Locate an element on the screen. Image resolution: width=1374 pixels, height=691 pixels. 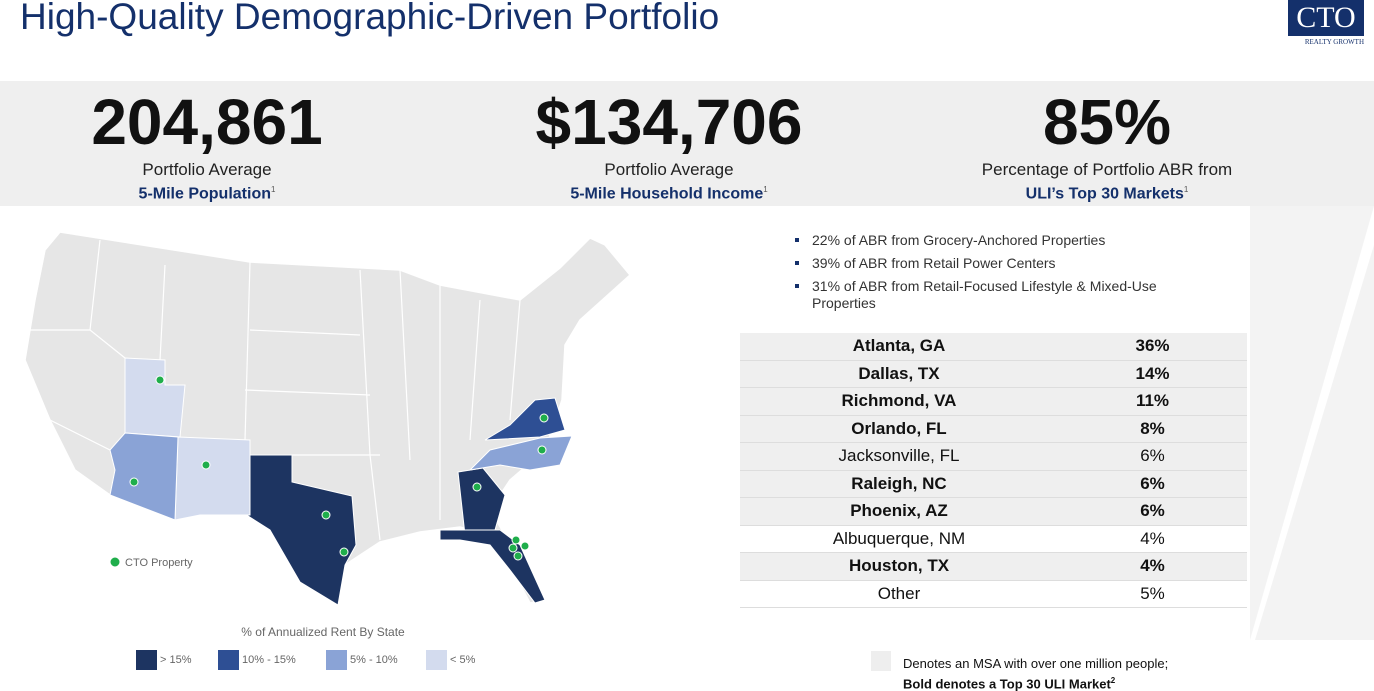
market: Dallas, TX is located at coordinates (899, 374).